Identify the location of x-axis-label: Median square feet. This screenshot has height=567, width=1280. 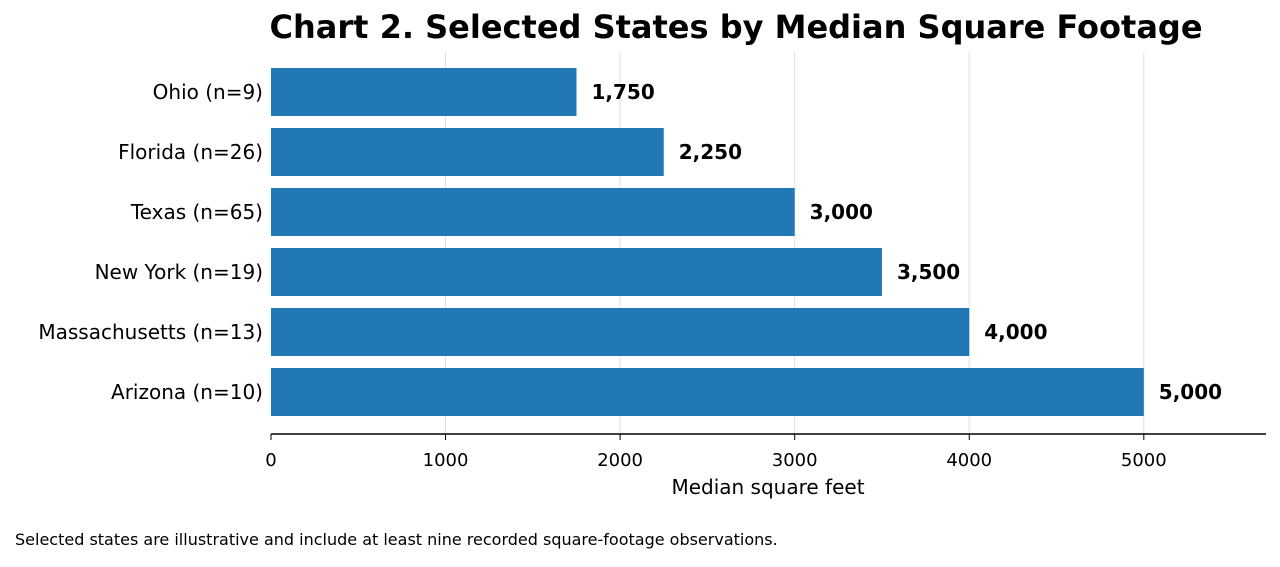
(767, 487).